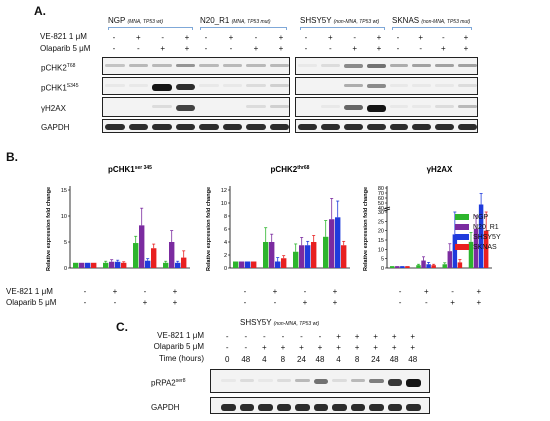 The width and height of the screenshot is (550, 421). What do you see at coordinates (181, 358) in the screenshot?
I see `panel-c-time-label: Time (hours)` at bounding box center [181, 358].